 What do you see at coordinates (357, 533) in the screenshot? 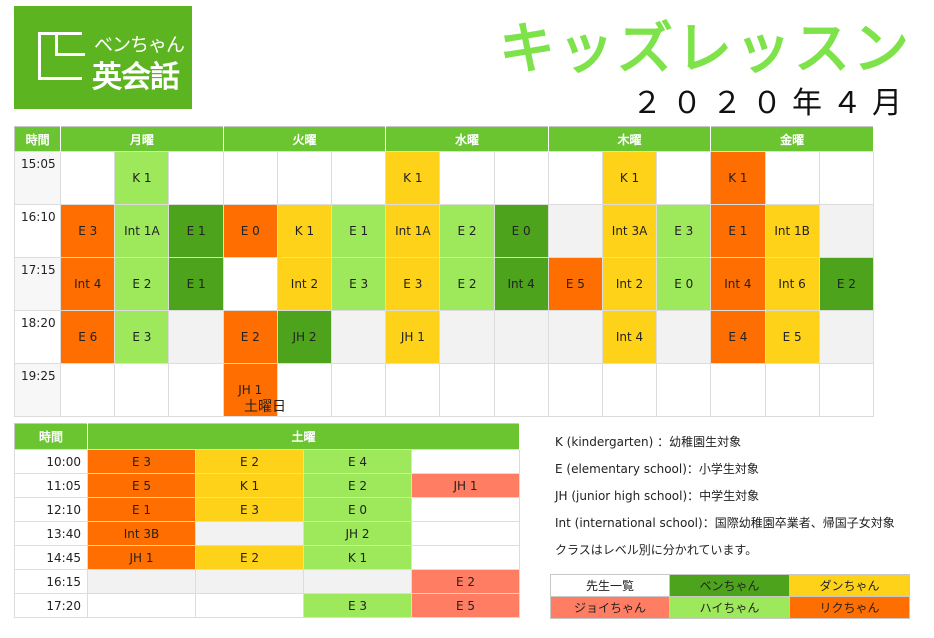
I see `lesson-cell: JH 2` at bounding box center [357, 533].